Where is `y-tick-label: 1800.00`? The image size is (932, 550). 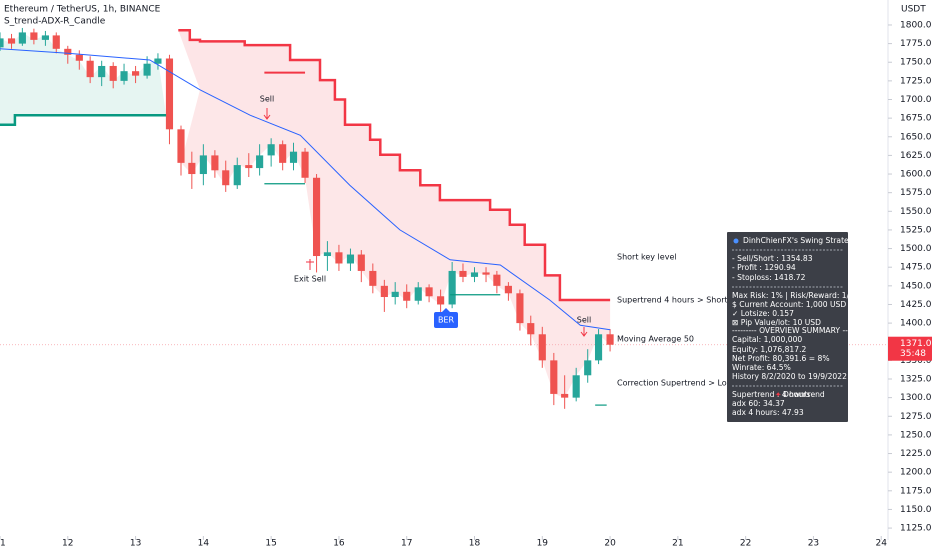 y-tick-label: 1800.00 is located at coordinates (916, 25).